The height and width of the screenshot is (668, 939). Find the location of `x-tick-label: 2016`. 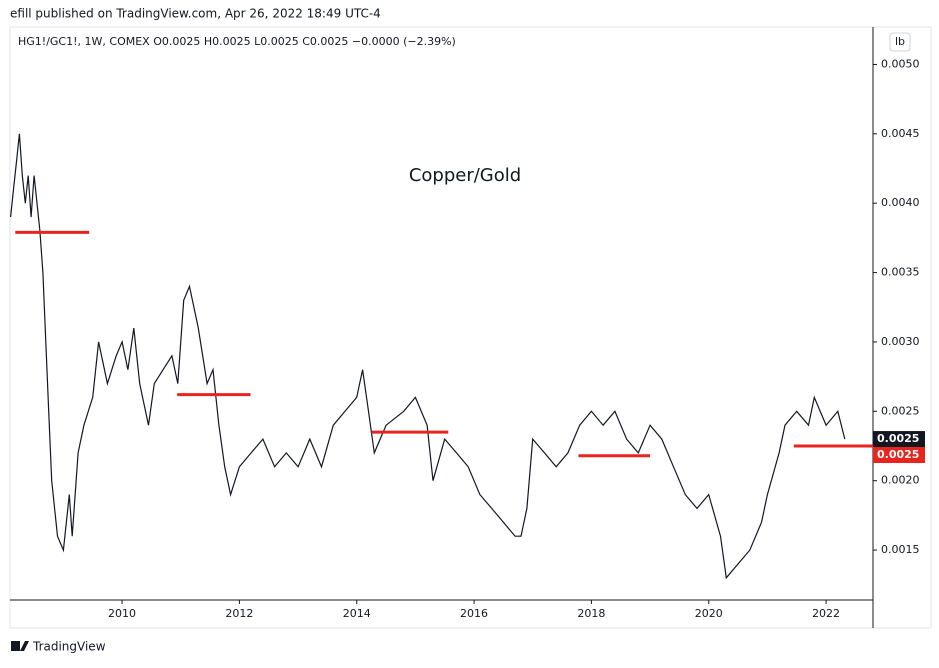

x-tick-label: 2016 is located at coordinates (474, 613).